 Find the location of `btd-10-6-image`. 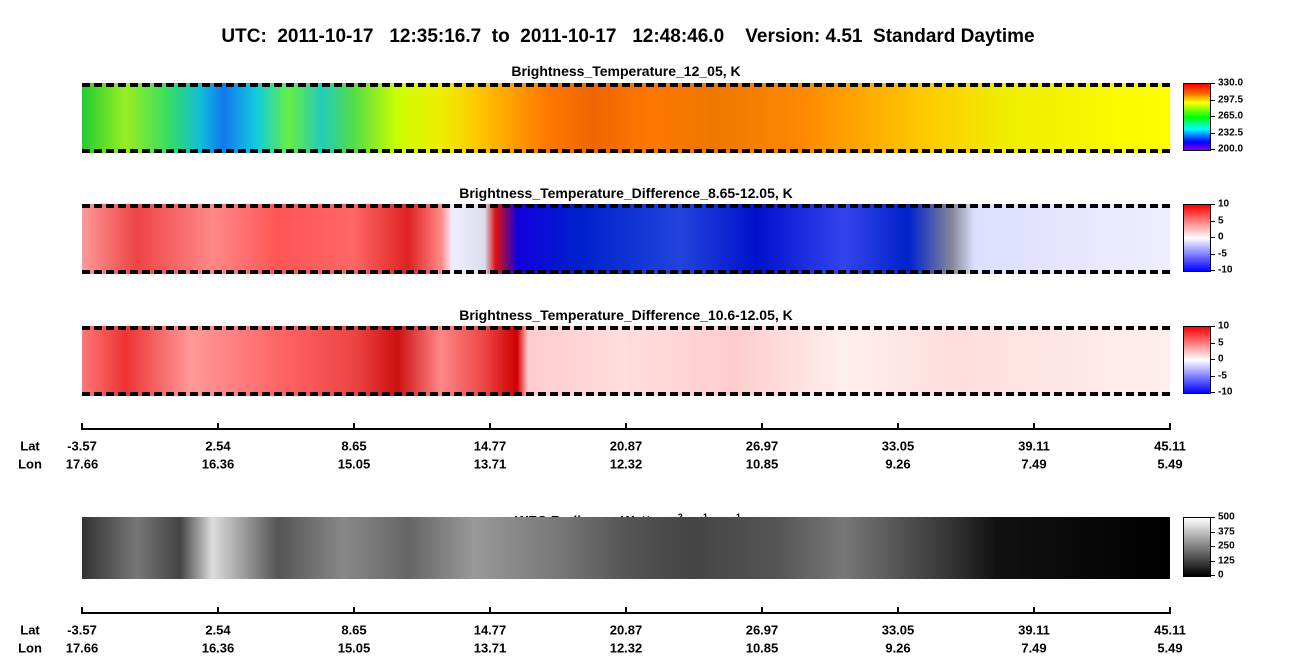

btd-10-6-image is located at coordinates (626, 361).